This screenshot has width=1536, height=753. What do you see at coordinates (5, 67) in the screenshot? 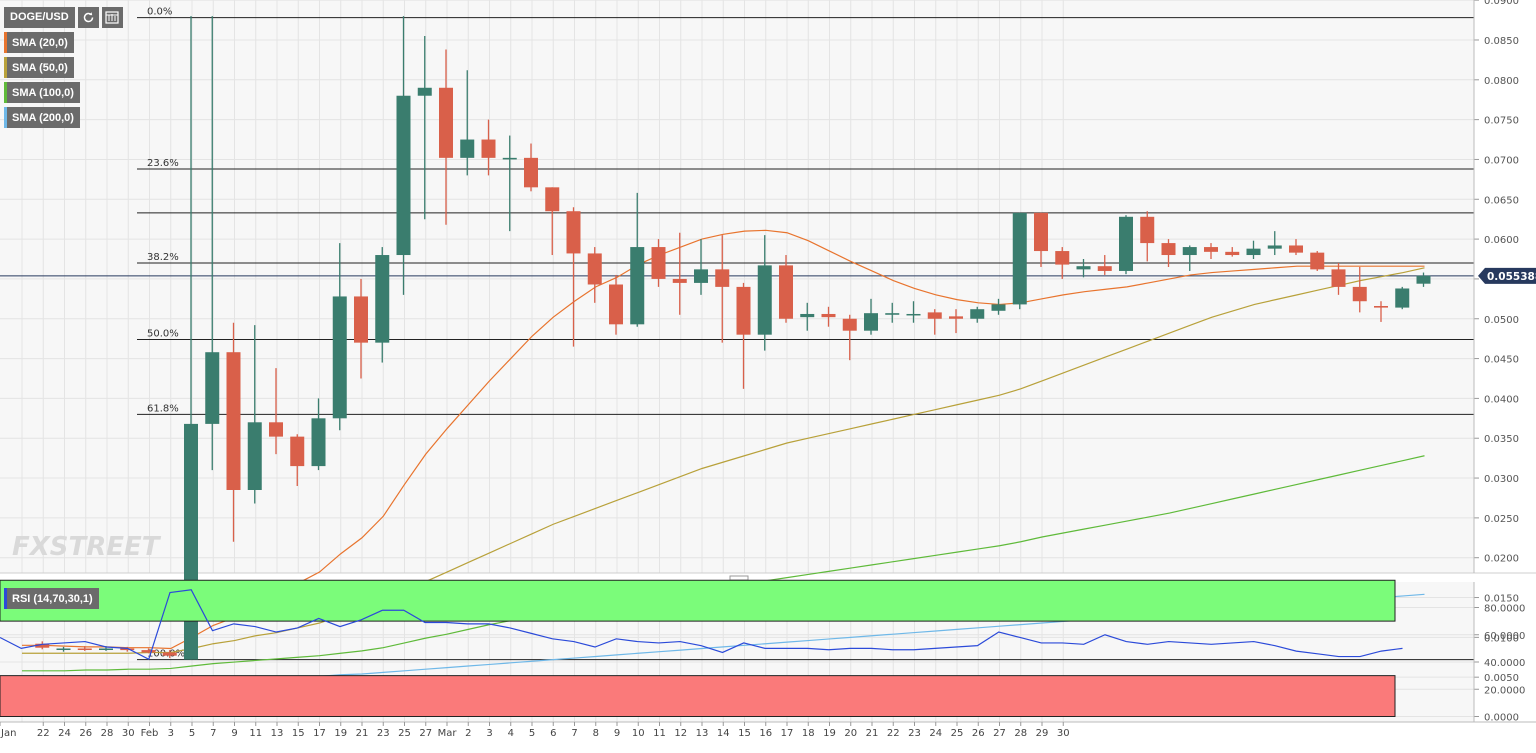
I see `legend-swatch-sma50` at bounding box center [5, 67].